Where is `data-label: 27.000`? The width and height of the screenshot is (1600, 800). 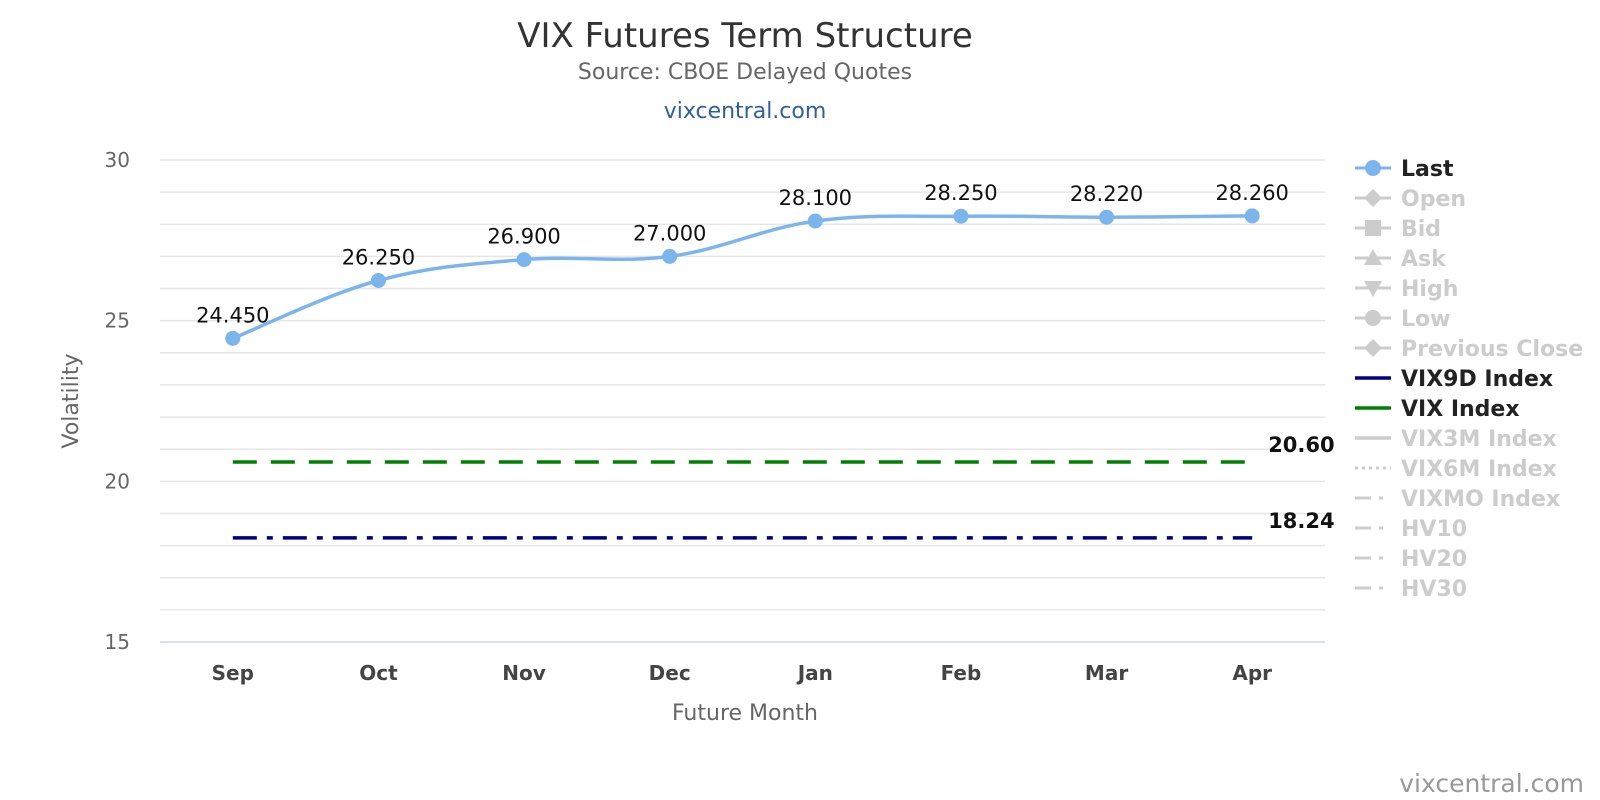
data-label: 27.000 is located at coordinates (669, 233).